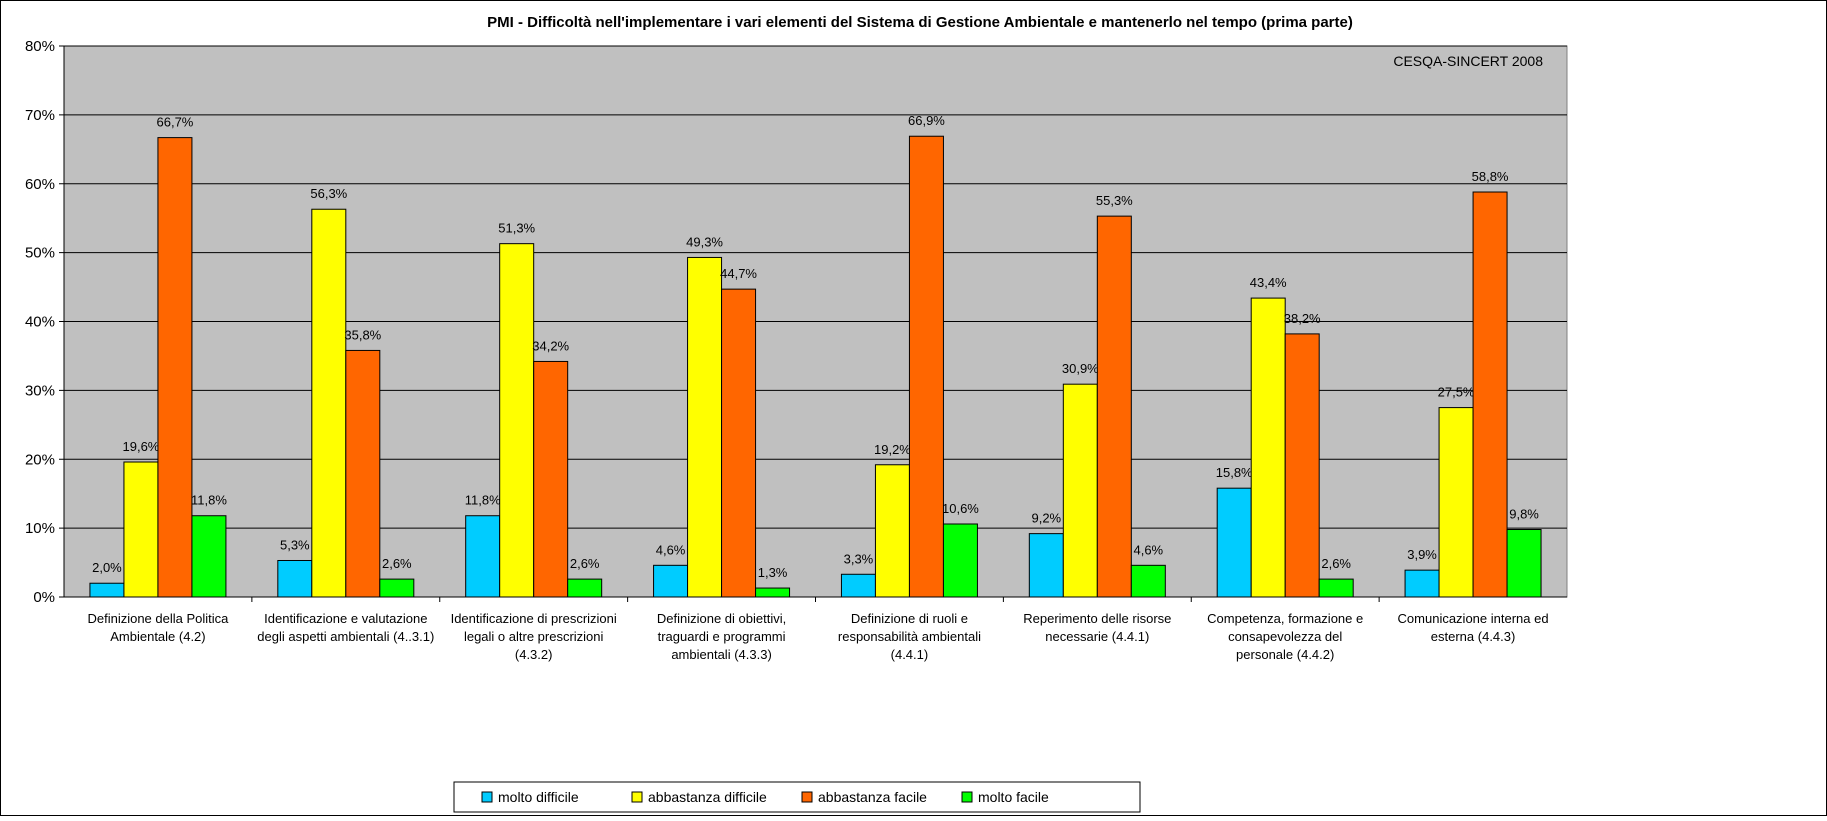 Image resolution: width=1827 pixels, height=821 pixels. What do you see at coordinates (362, 334) in the screenshot?
I see `data-label: 35,8%` at bounding box center [362, 334].